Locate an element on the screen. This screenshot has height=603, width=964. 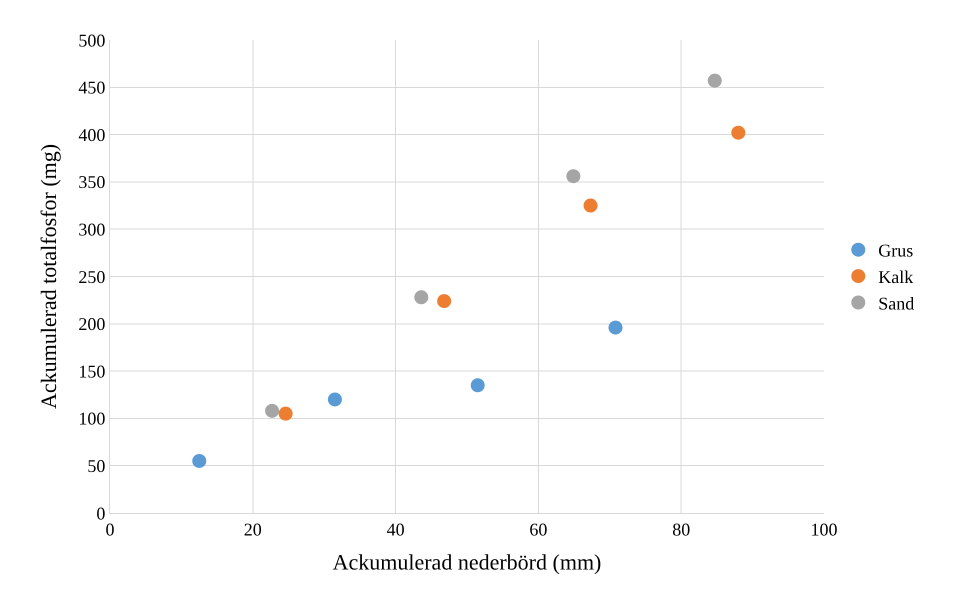
y-tick-label: 100 is located at coordinates (92, 418).